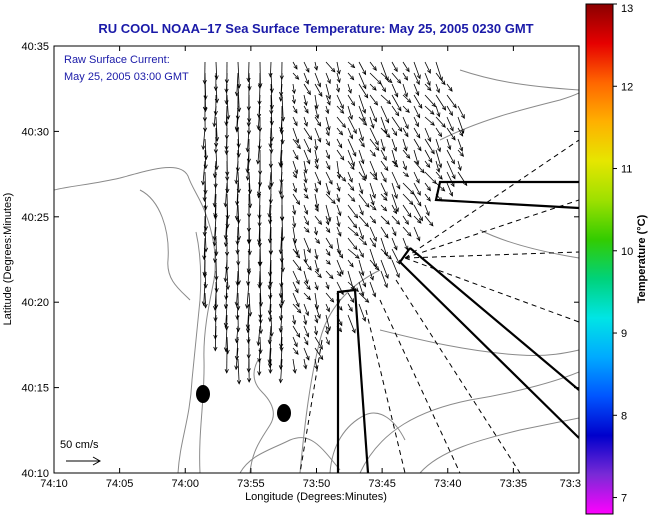 The height and width of the screenshot is (515, 651). What do you see at coordinates (405, 255) in the screenshot?
I see `radar-sector-e` at bounding box center [405, 255].